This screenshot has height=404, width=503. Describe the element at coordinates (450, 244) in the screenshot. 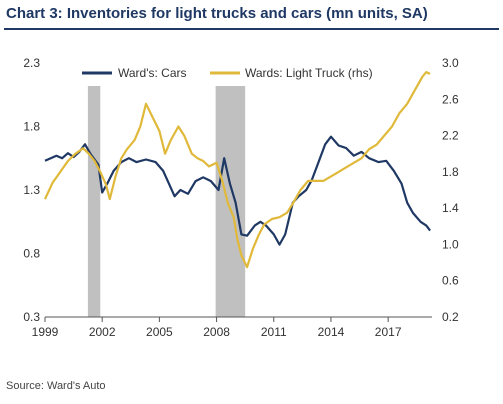

I see `y-right-tick-label: 1.0` at that location.